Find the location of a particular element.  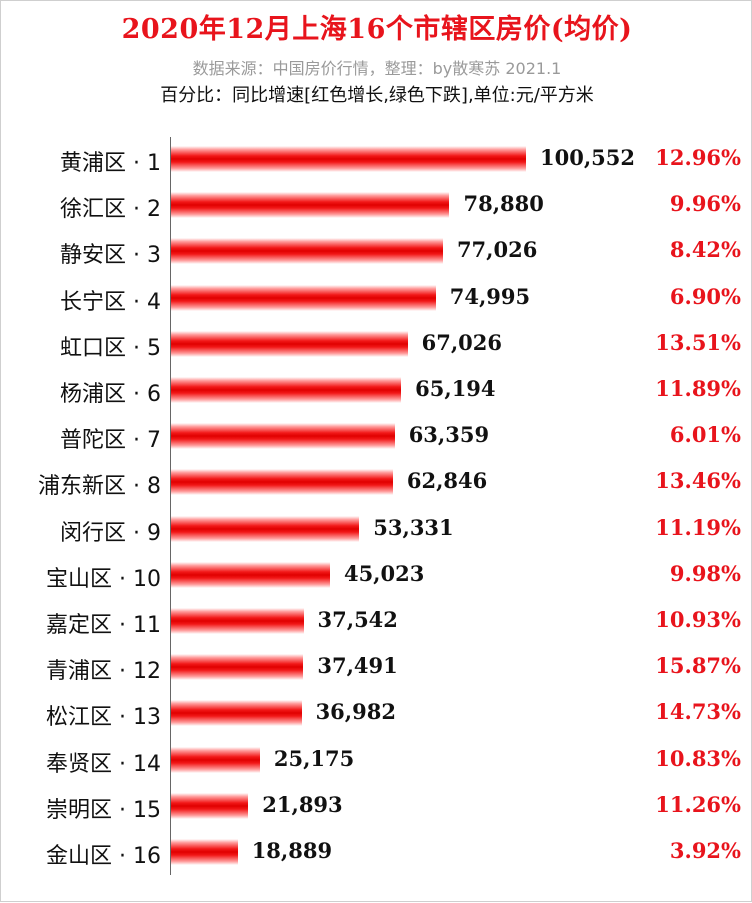

category-label: 普陀区 · 7 is located at coordinates (110, 441).